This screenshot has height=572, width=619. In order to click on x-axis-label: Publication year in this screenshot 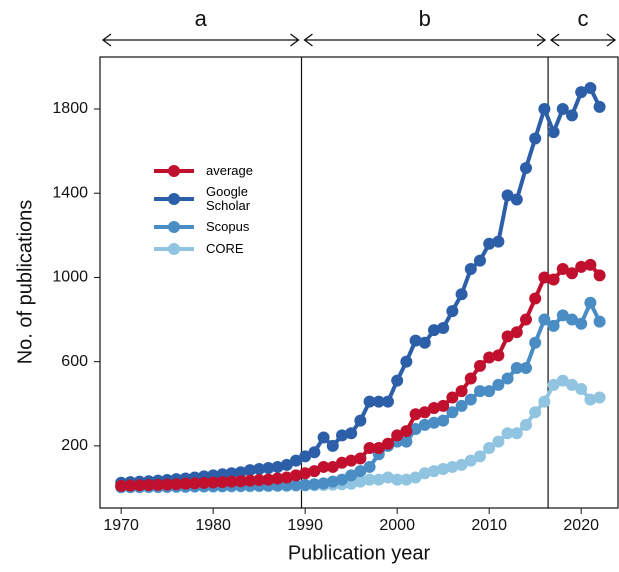, I will do `click(359, 553)`.